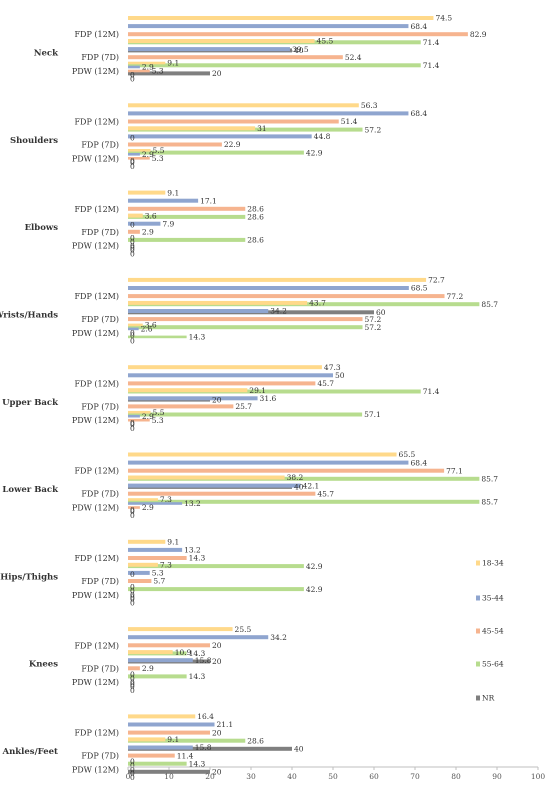  I want to click on data-label: 3.6, so click(151, 325).